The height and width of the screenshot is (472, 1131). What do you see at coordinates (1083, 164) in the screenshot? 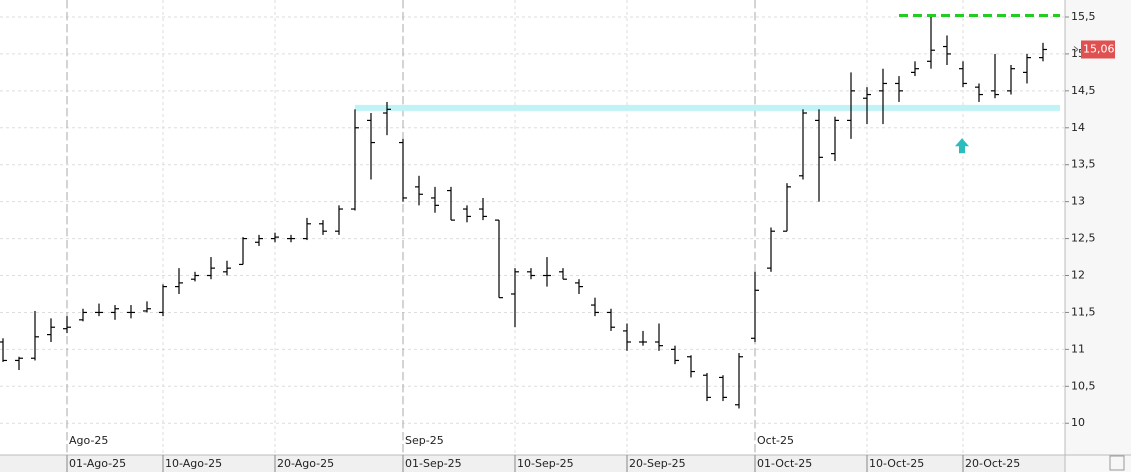
I see `y-tick-label: 13,5` at bounding box center [1083, 164].